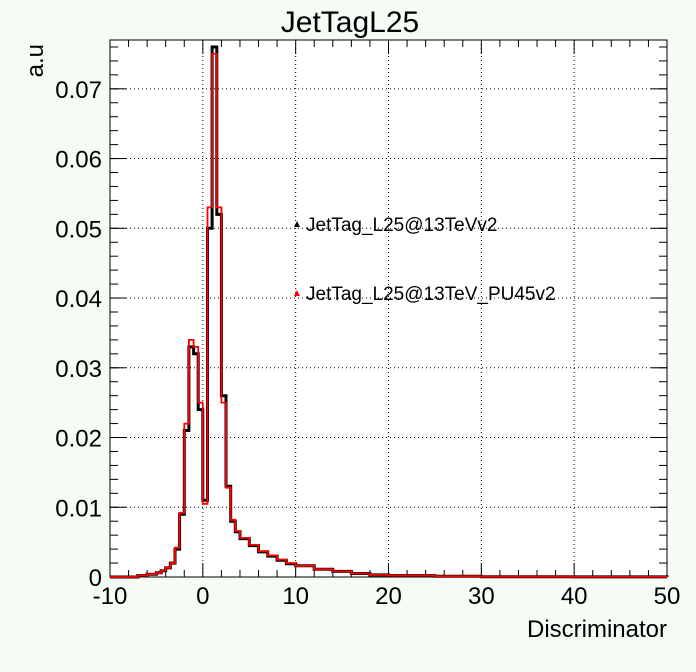 The width and height of the screenshot is (696, 672). What do you see at coordinates (95, 578) in the screenshot?
I see `y-tick-label: 0` at bounding box center [95, 578].